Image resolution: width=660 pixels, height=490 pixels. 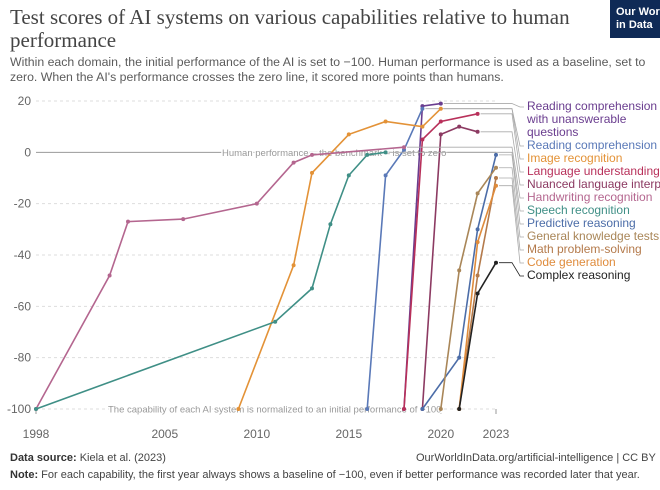 What do you see at coordinates (27, 152) in the screenshot?
I see `y-tick-label: 0` at bounding box center [27, 152].